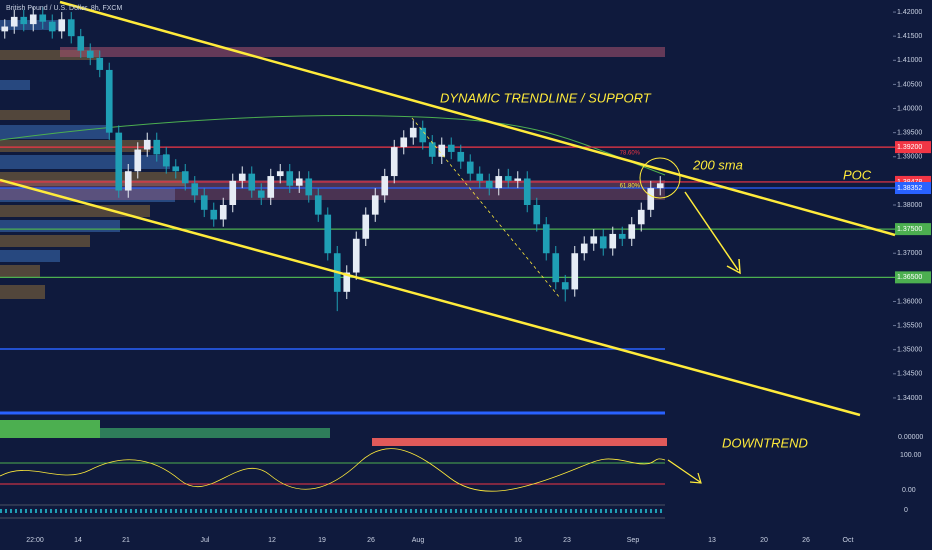 This screenshot has height=550, width=932. Describe the element at coordinates (712, 540) in the screenshot. I see `x-tick-label: 13` at that location.